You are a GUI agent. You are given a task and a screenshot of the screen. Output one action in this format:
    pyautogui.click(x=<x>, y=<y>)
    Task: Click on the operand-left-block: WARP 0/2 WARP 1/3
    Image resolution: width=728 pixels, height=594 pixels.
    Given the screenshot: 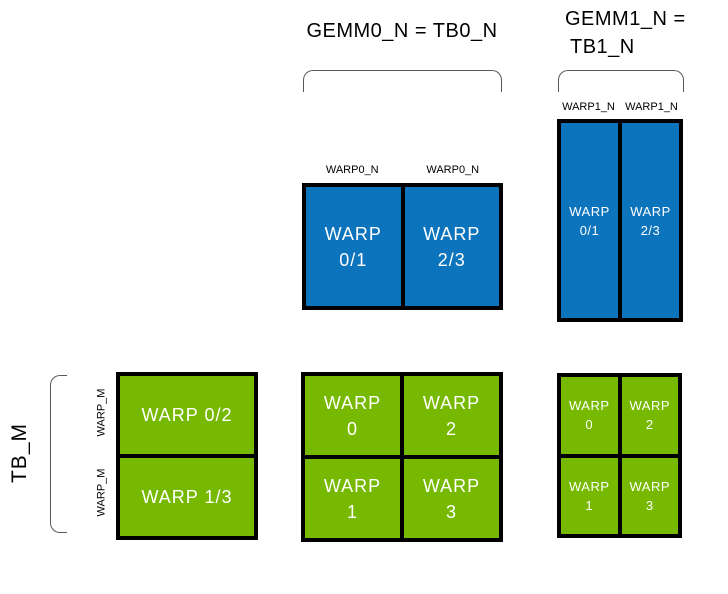 What is the action you would take?
    pyautogui.click(x=187, y=456)
    